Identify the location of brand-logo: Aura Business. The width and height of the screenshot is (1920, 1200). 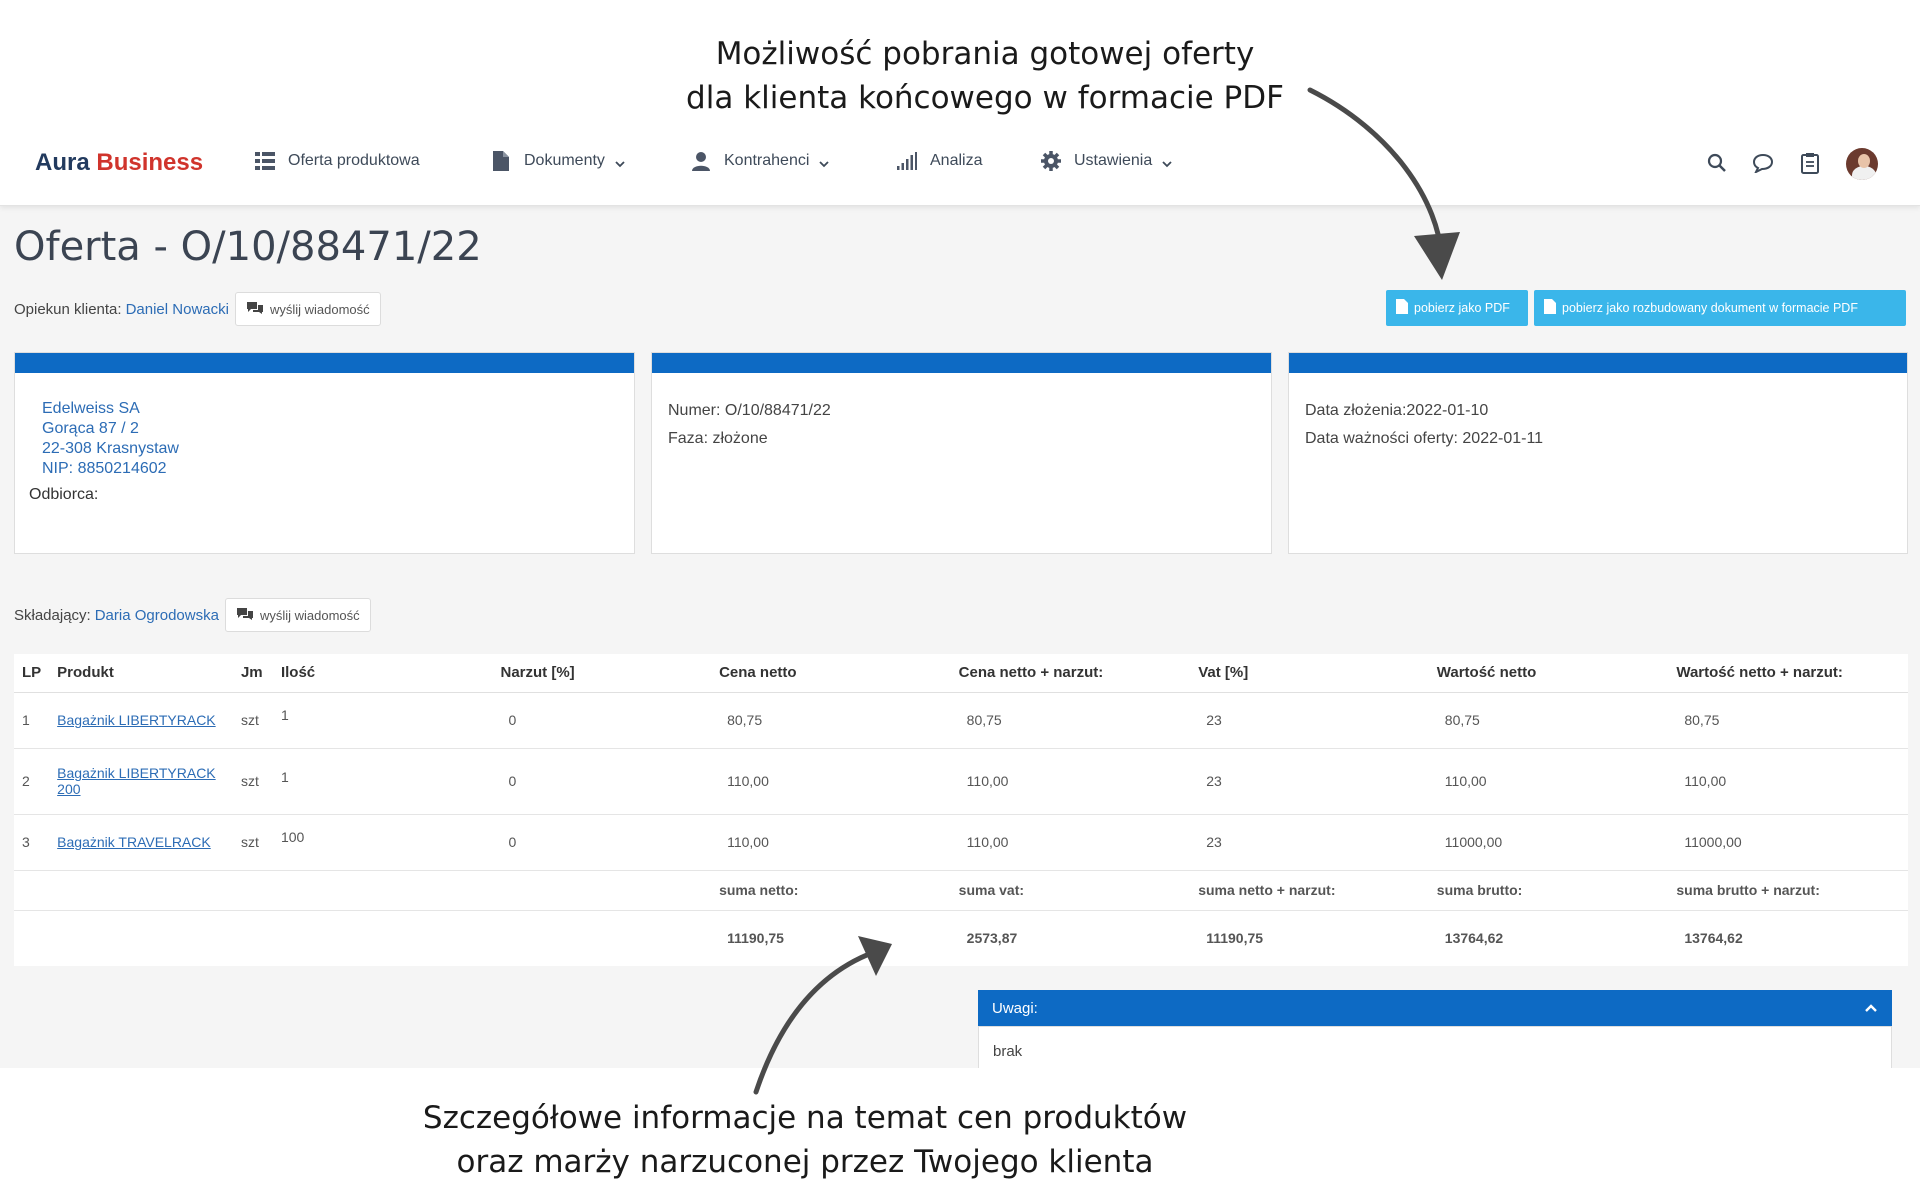
(119, 163).